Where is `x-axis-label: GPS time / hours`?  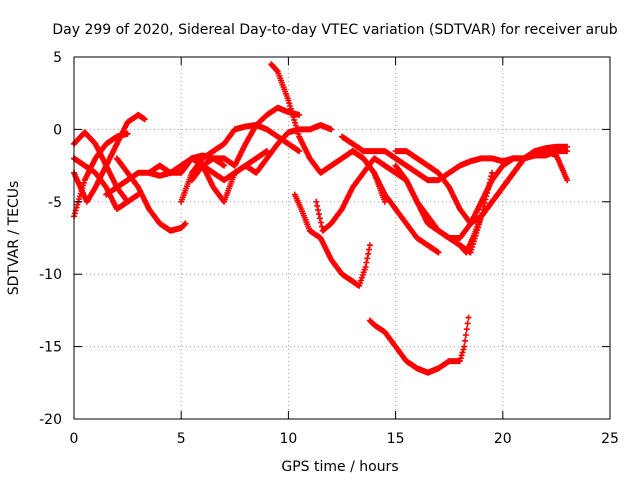
x-axis-label: GPS time / hours is located at coordinates (339, 467).